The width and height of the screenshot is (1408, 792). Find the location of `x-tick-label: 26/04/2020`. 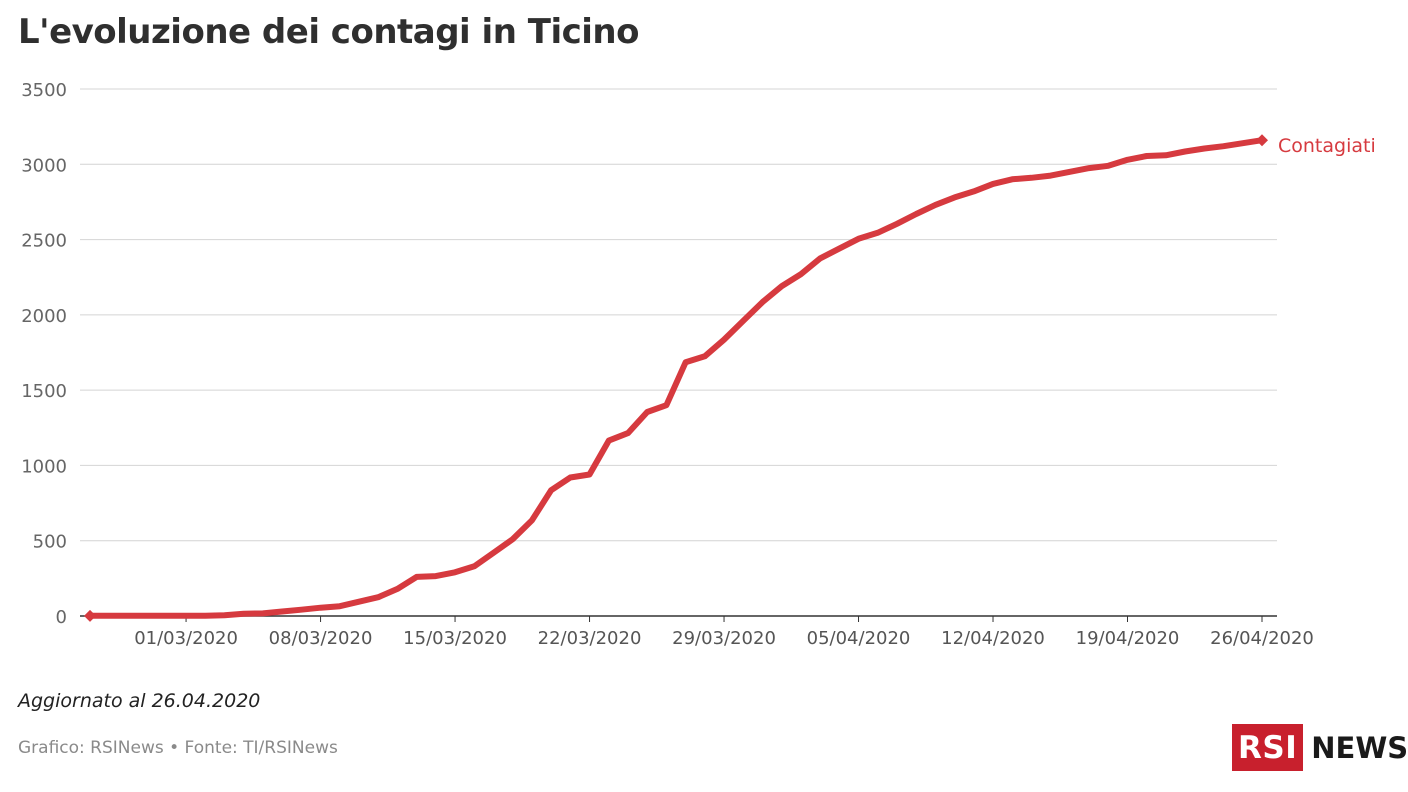

x-tick-label: 26/04/2020 is located at coordinates (1262, 638).